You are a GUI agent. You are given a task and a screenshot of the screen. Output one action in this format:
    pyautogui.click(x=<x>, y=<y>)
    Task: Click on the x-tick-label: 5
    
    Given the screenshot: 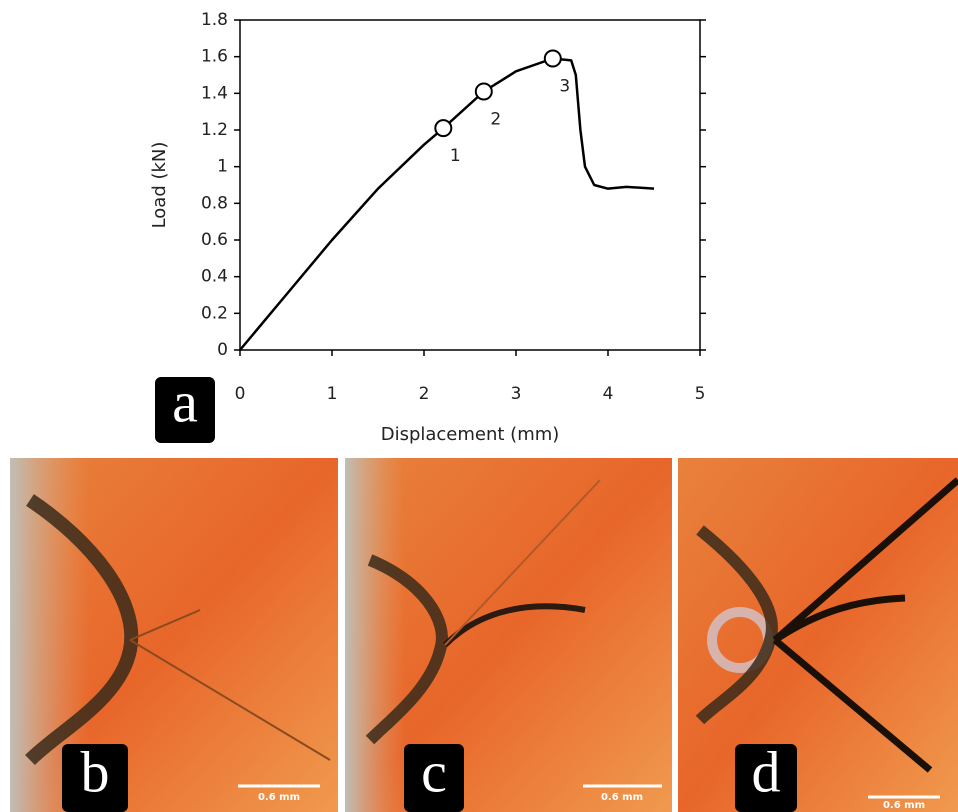 What is the action you would take?
    pyautogui.click(x=700, y=394)
    